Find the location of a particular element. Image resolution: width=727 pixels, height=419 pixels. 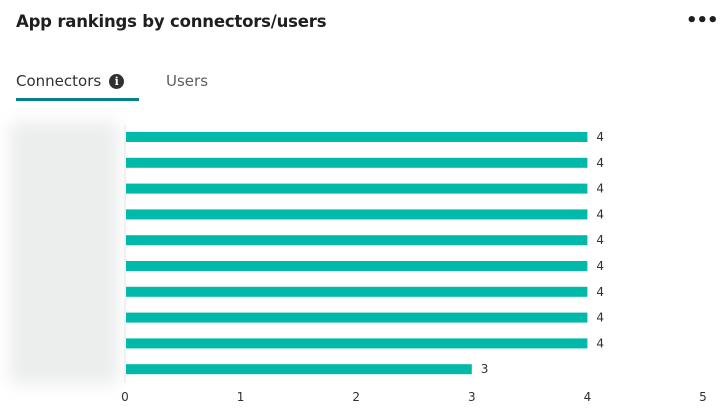

info-icon: i is located at coordinates (117, 81).